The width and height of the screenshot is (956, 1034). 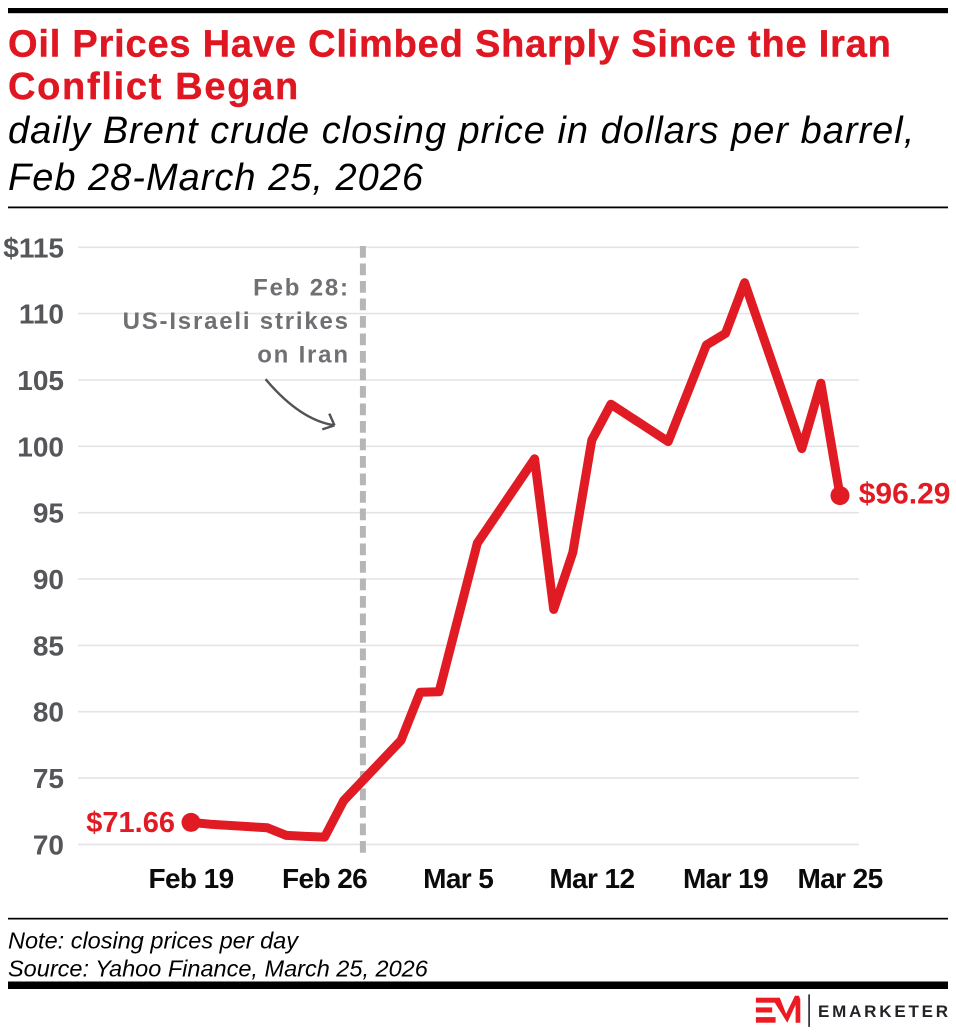 I want to click on svg-text: EMARKETER, so click(x=884, y=1011).